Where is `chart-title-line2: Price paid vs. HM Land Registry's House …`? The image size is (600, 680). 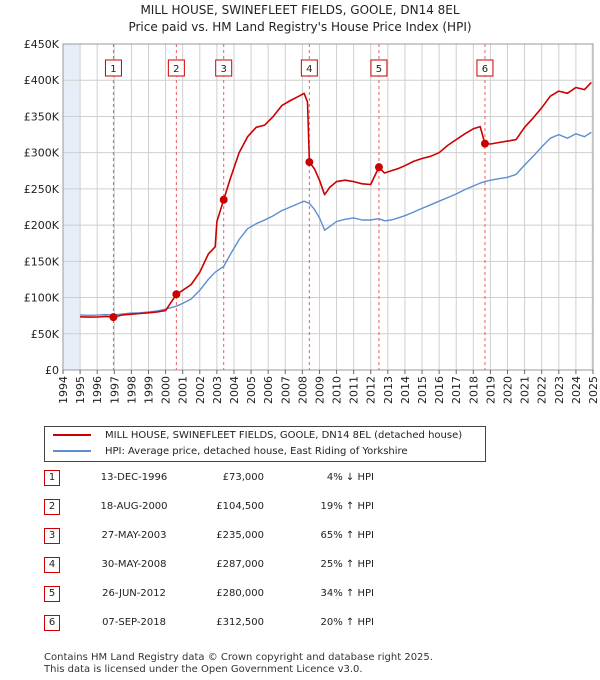
chart-title-line2: Price paid vs. HM Land Registry's House … is located at coordinates (300, 27).